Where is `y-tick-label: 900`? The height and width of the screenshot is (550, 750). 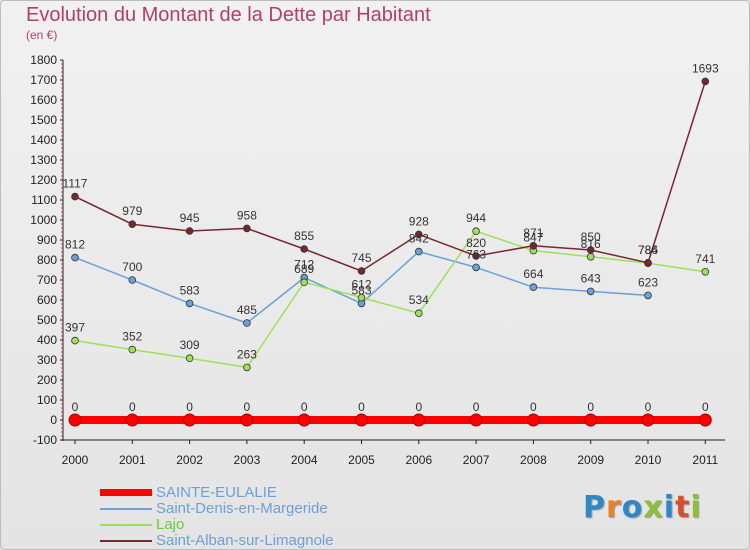
y-tick-label: 900 is located at coordinates (47, 240).